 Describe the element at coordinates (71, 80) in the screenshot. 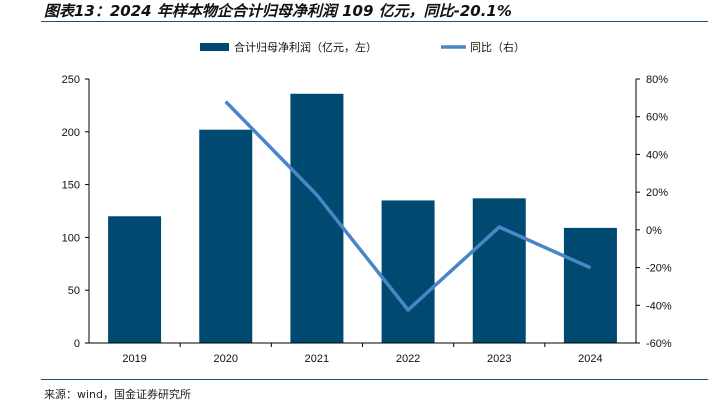

I see `y-tick-label: 250` at that location.